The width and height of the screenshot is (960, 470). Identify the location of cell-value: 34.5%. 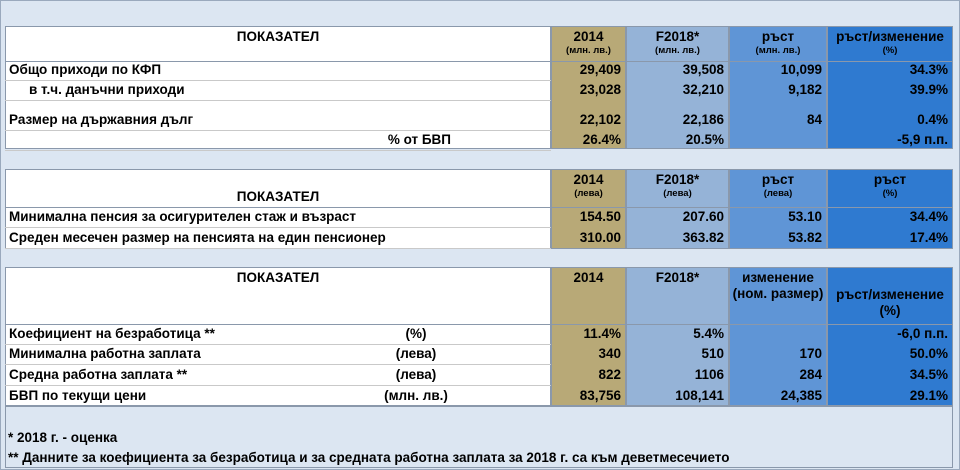
(928, 374).